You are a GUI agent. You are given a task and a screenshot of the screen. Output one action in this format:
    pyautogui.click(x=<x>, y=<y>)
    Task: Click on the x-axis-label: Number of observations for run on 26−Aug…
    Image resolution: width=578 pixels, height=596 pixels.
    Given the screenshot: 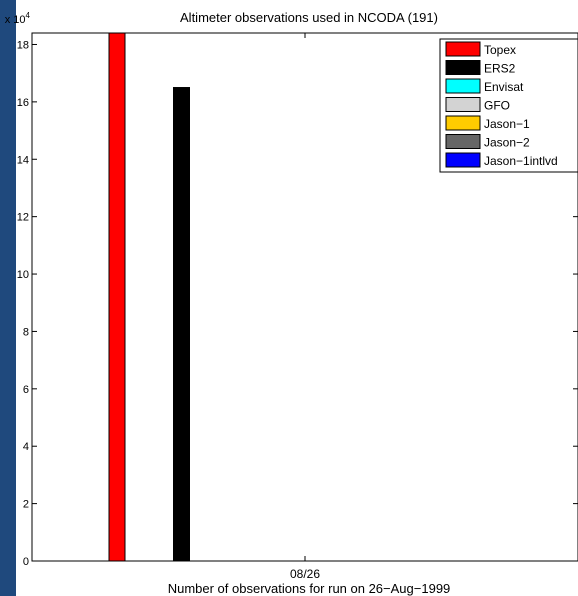 What is the action you would take?
    pyautogui.click(x=309, y=588)
    